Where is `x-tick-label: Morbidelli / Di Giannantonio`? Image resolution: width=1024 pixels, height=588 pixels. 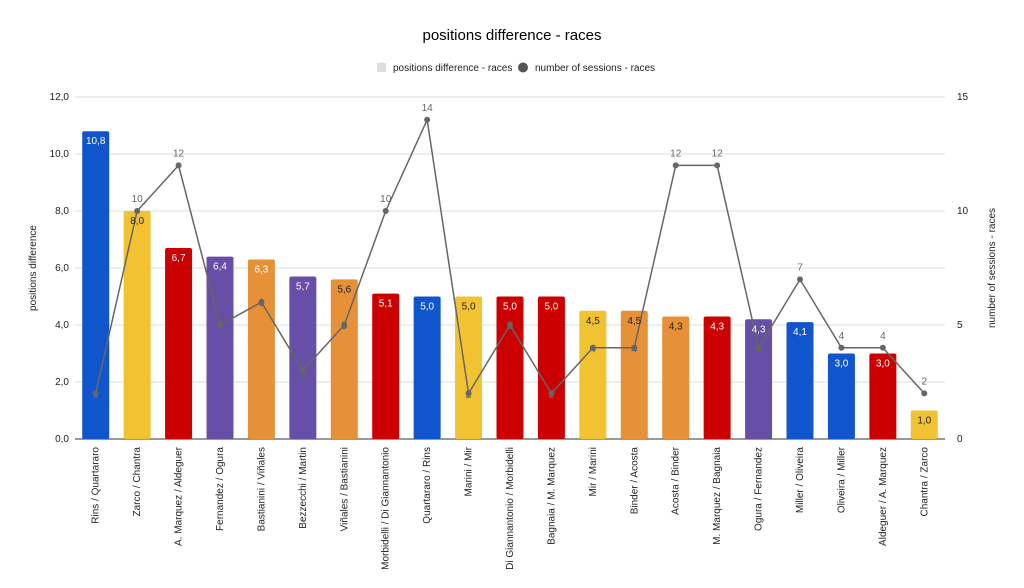
x-tick-label: Morbidelli / Di Giannantonio is located at coordinates (386, 508).